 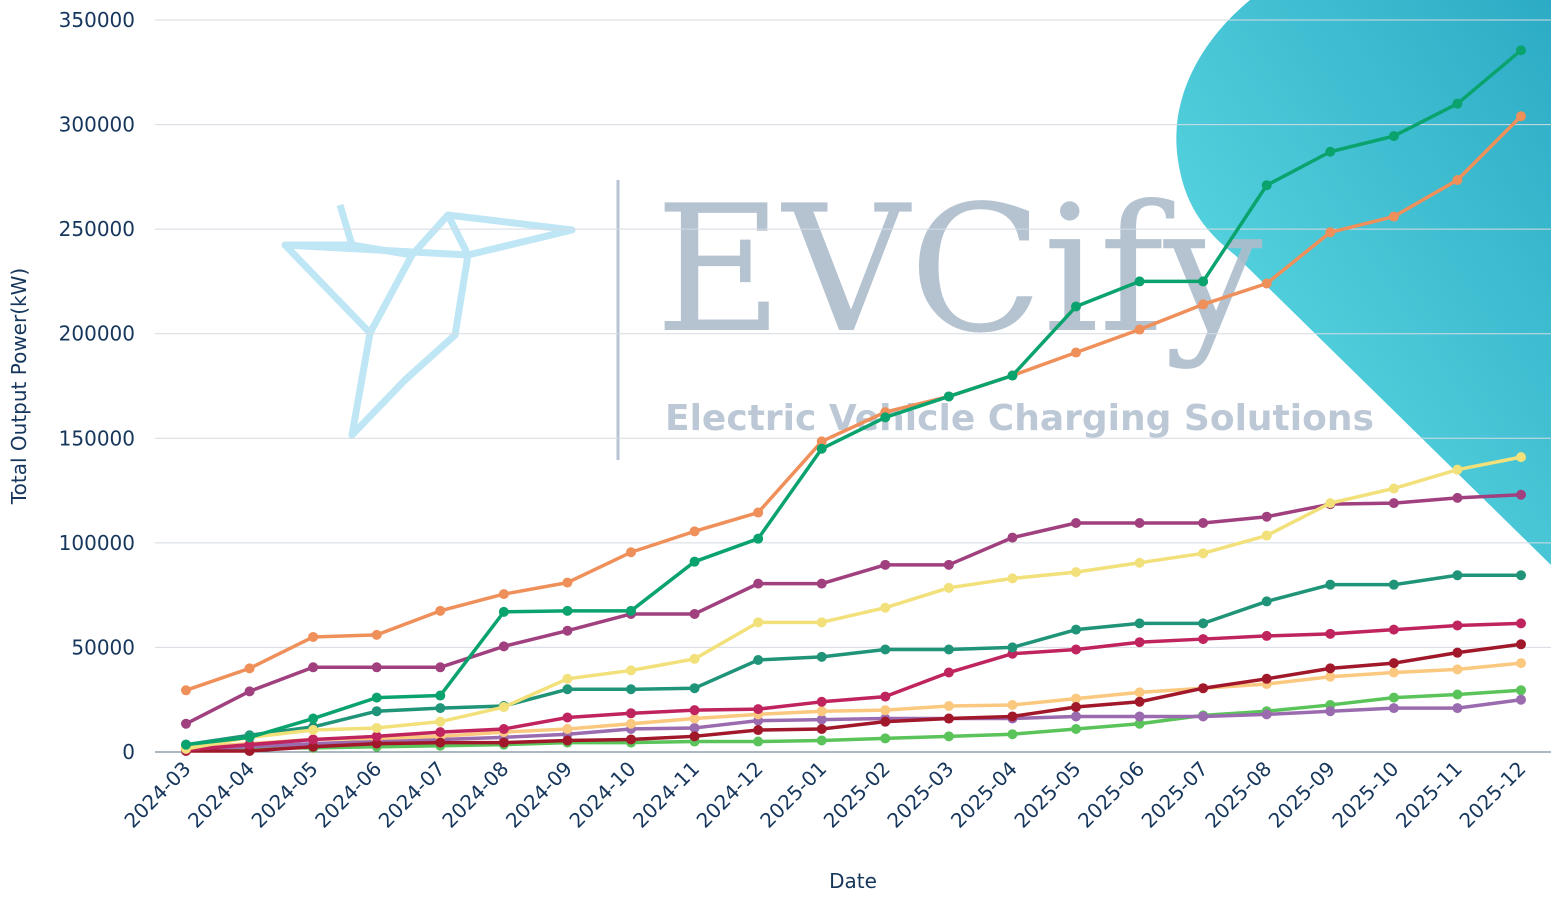 What do you see at coordinates (348, 795) in the screenshot?
I see `x-tick-label: 2024-06` at bounding box center [348, 795].